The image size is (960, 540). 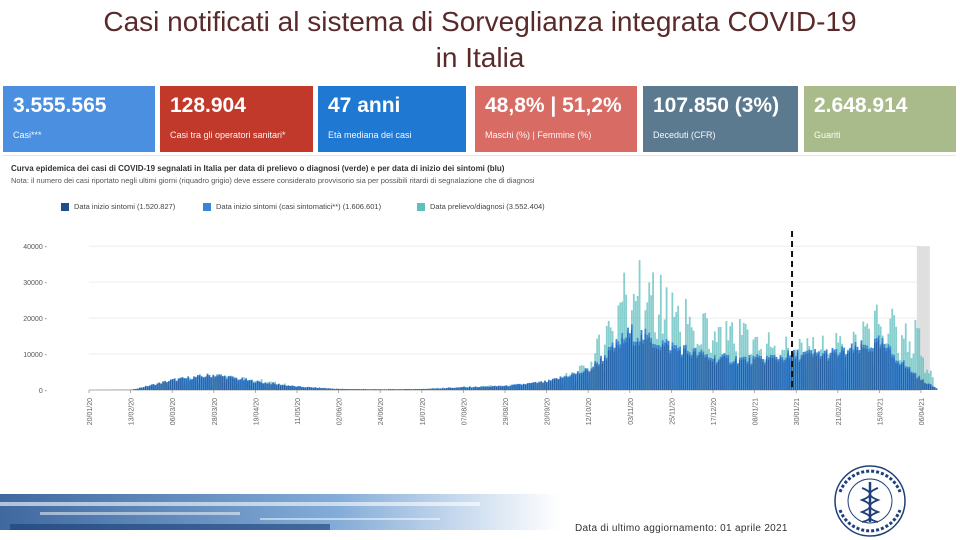 What do you see at coordinates (797, 411) in the screenshot?
I see `x-tick-label: 30/01/21` at bounding box center [797, 411].